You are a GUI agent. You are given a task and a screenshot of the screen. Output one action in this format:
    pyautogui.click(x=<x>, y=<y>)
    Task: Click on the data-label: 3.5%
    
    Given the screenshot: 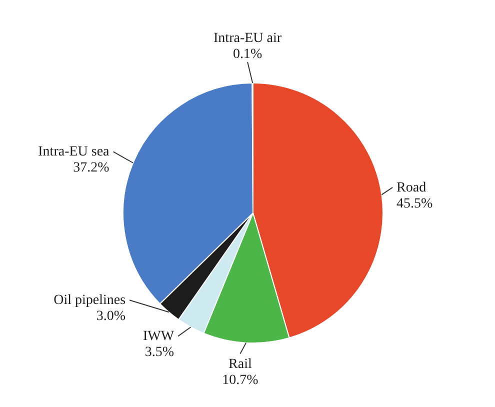 What is the action you would take?
    pyautogui.click(x=159, y=352)
    